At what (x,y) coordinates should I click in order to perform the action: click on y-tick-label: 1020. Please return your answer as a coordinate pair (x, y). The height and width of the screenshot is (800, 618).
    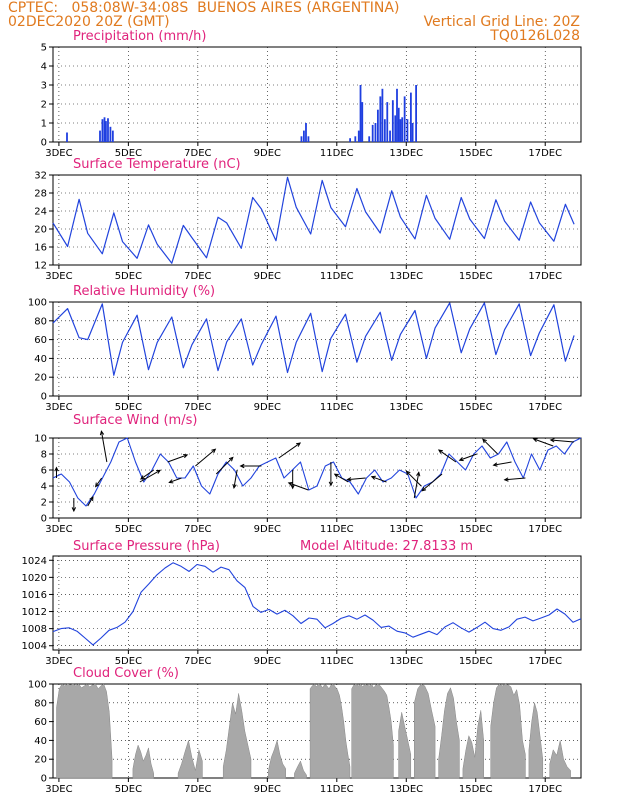
    Looking at the image, I should click on (34, 578).